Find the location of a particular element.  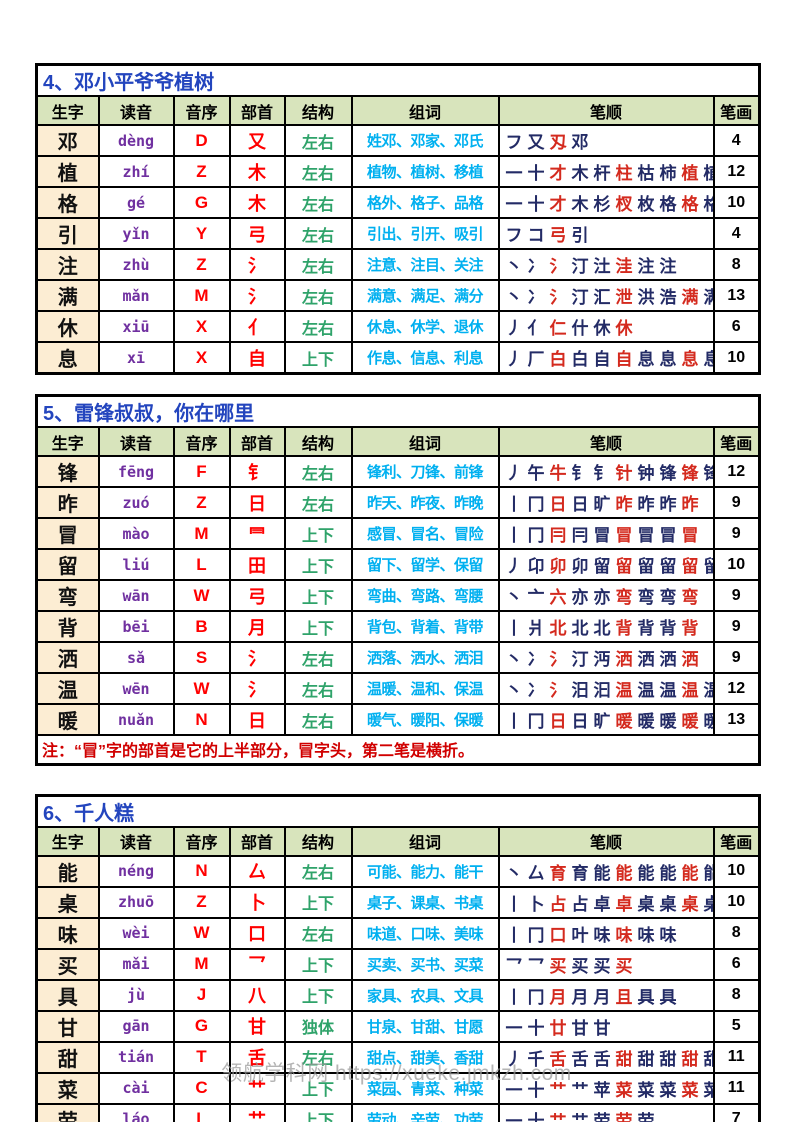

radical-cell: 田 is located at coordinates (257, 564).